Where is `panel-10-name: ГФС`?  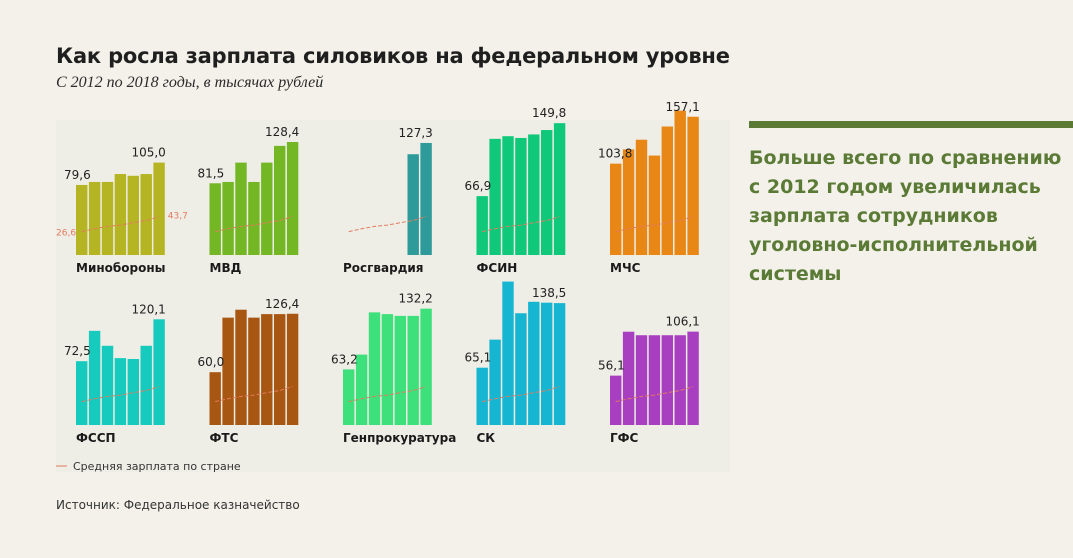
panel-10-name: ГФС is located at coordinates (624, 438).